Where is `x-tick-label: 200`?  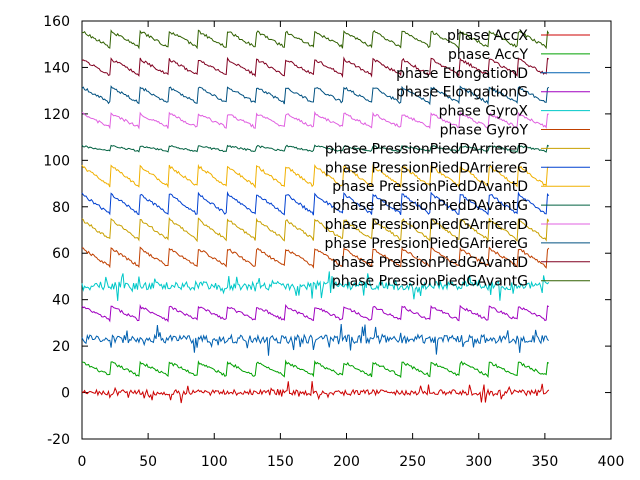 x-tick-label: 200 is located at coordinates (346, 462).